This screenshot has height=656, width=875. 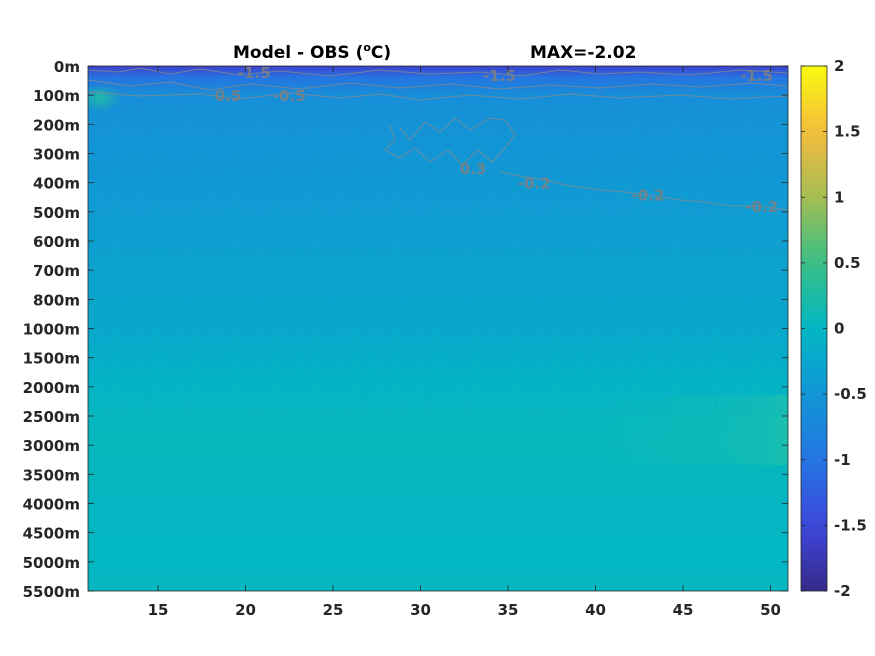 What do you see at coordinates (51, 330) in the screenshot?
I see `y-tick-label: 1000m` at bounding box center [51, 330].